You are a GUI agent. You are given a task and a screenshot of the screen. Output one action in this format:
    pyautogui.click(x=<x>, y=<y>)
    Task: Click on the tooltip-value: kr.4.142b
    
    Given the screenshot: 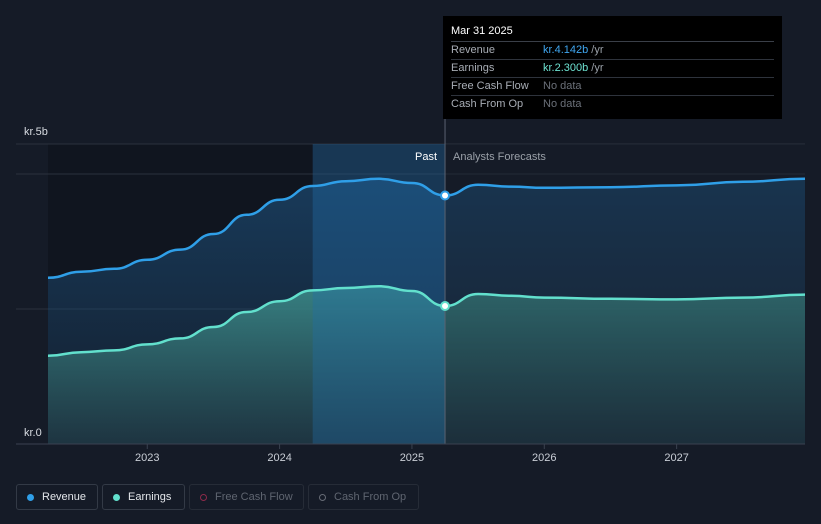 What is the action you would take?
    pyautogui.click(x=566, y=50)
    